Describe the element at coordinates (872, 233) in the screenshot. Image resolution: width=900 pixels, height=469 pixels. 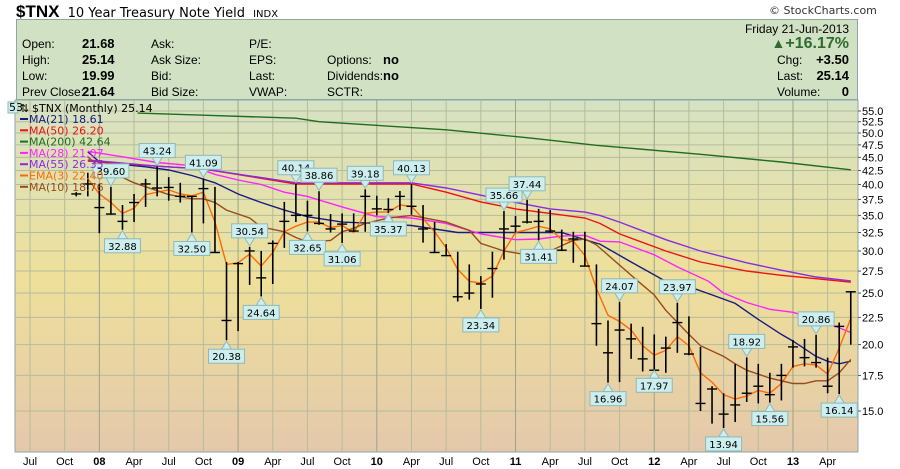
I see `y-tick-label: 32.5` at that location.